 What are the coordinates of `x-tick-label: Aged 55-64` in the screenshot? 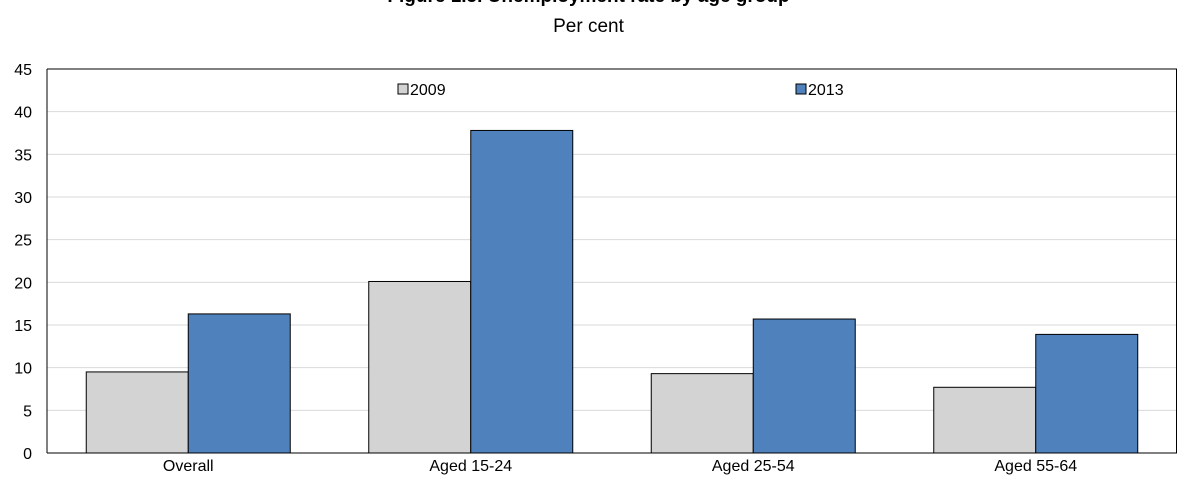 It's located at (1035, 466).